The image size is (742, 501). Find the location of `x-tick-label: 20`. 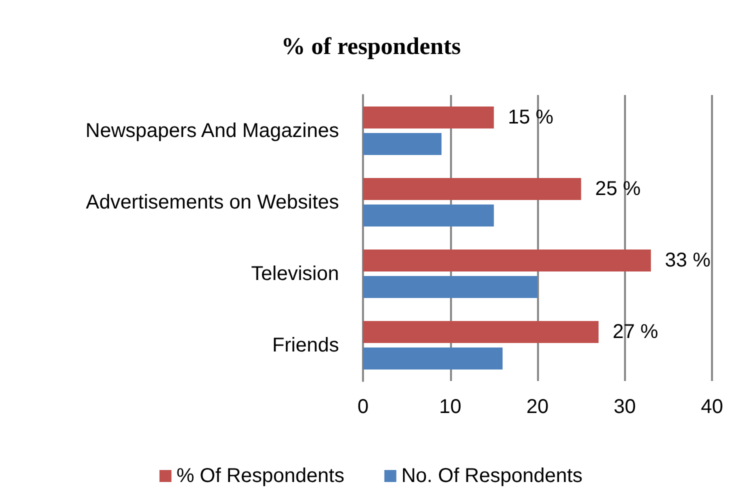

x-tick-label: 20 is located at coordinates (537, 407).